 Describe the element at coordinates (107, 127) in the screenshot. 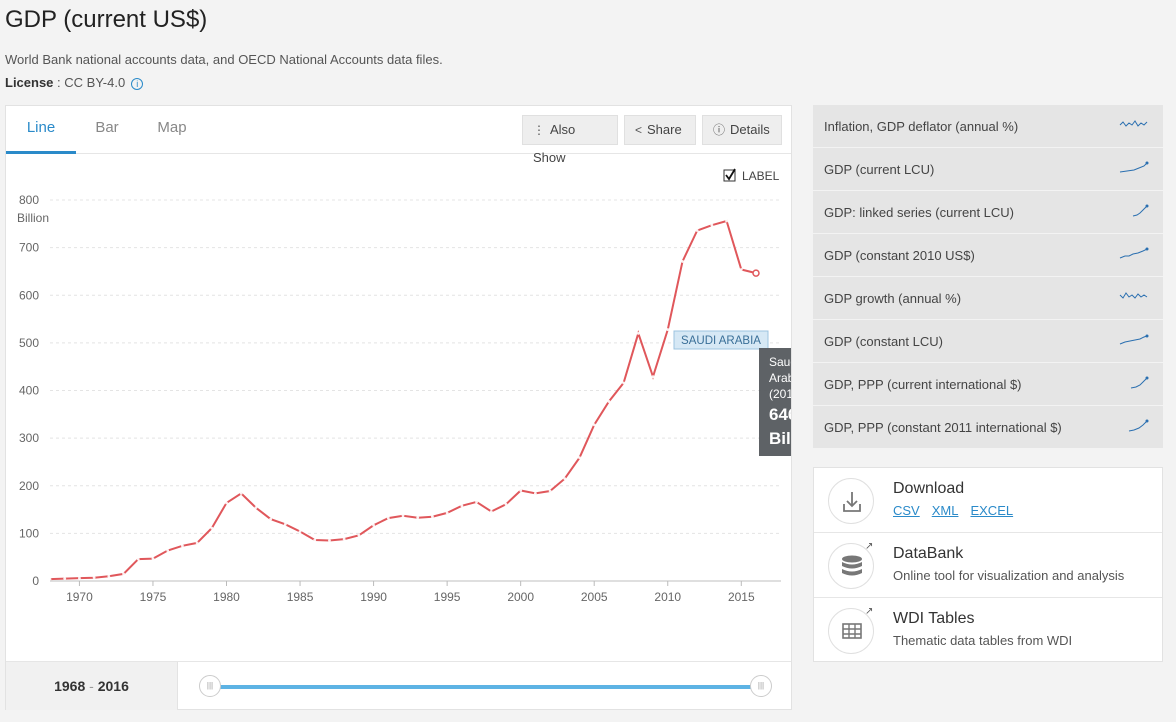

I see `tab-bar: Bar` at that location.